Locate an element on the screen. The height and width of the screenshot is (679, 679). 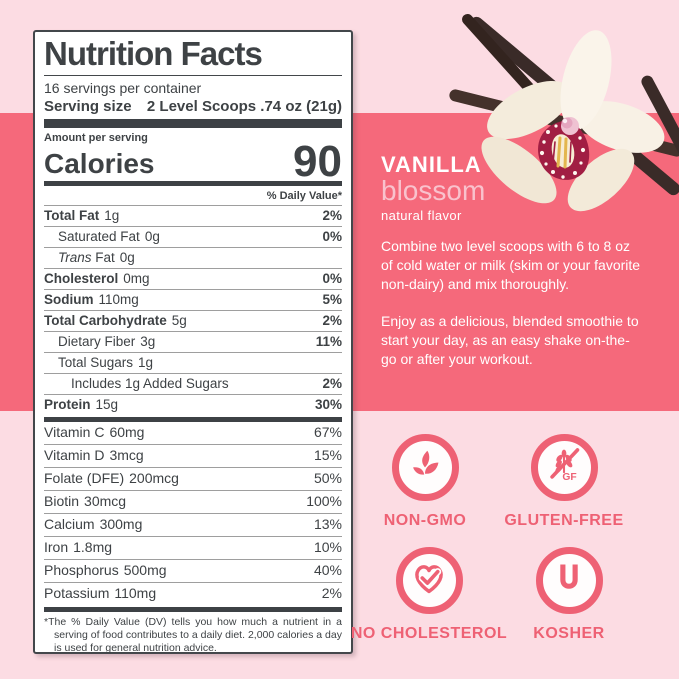
flavor-descriptor: natural flavor is located at coordinates (421, 215).